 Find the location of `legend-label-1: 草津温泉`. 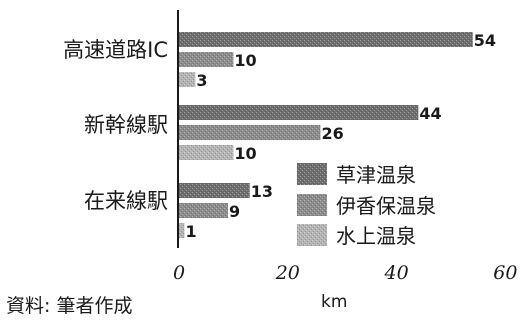

legend-label-1: 草津温泉 is located at coordinates (376, 175).